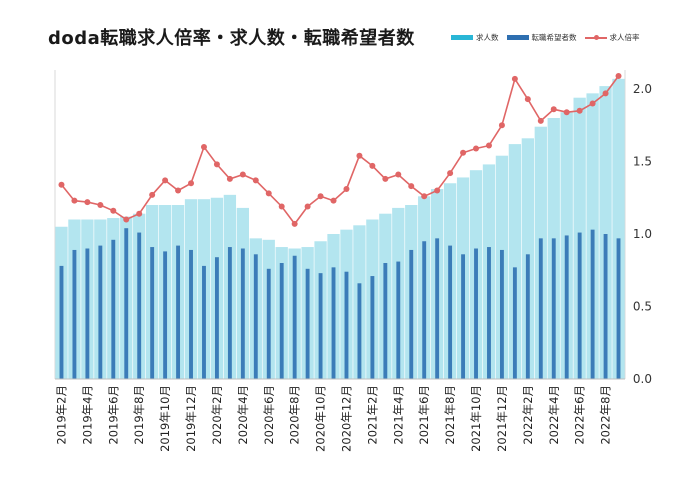  Describe the element at coordinates (624, 37) in the screenshot. I see `legend-label-job-ratio: 求人倍率` at that location.